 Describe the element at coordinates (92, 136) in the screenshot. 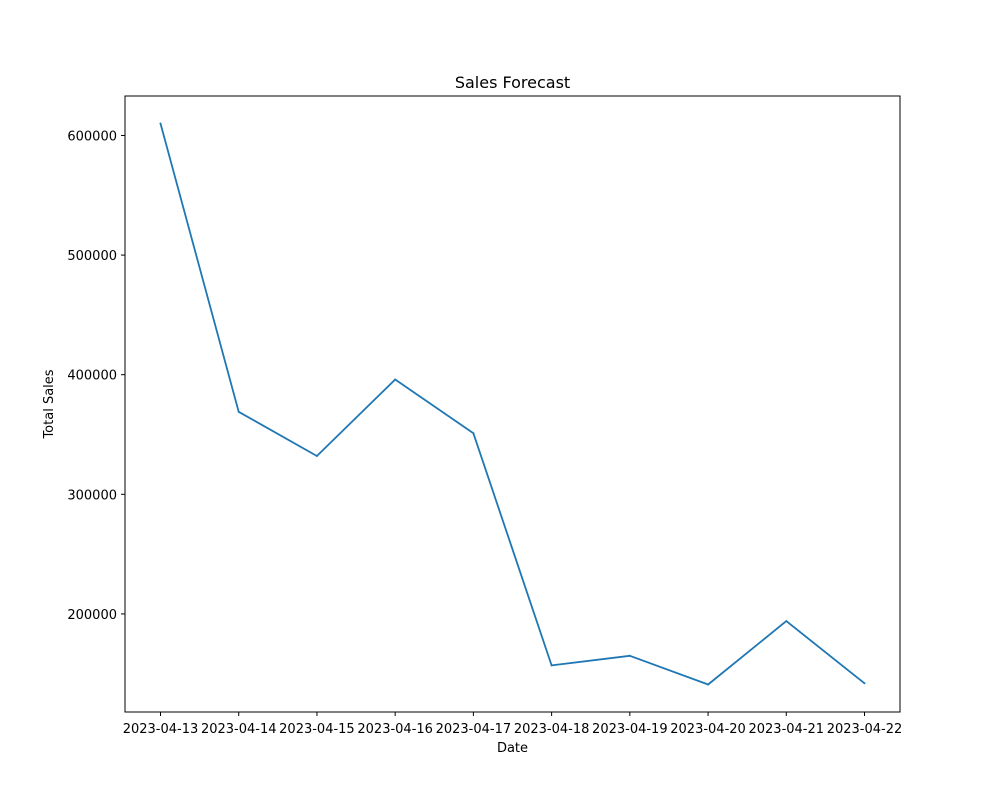

I see `y-tick-label: 600000` at that location.